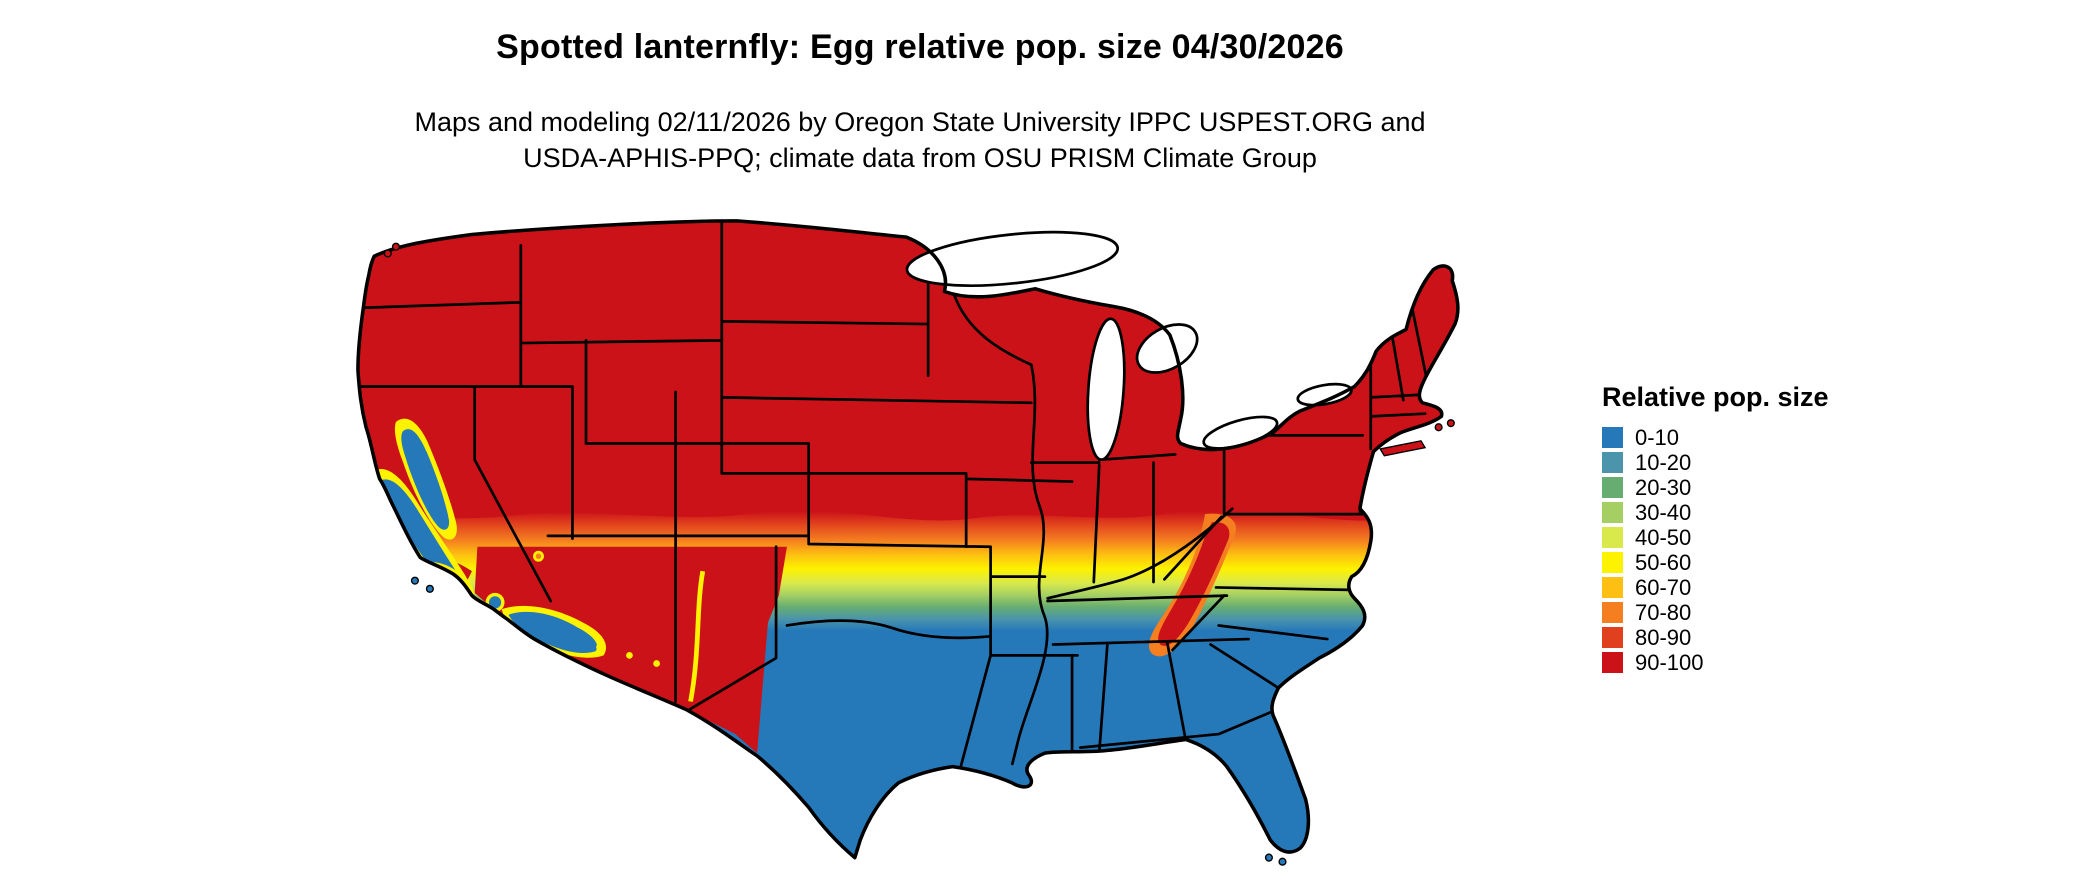 The width and height of the screenshot is (2100, 892). Describe the element at coordinates (495, 602) in the screenshot. I see `imperial-blue` at that location.